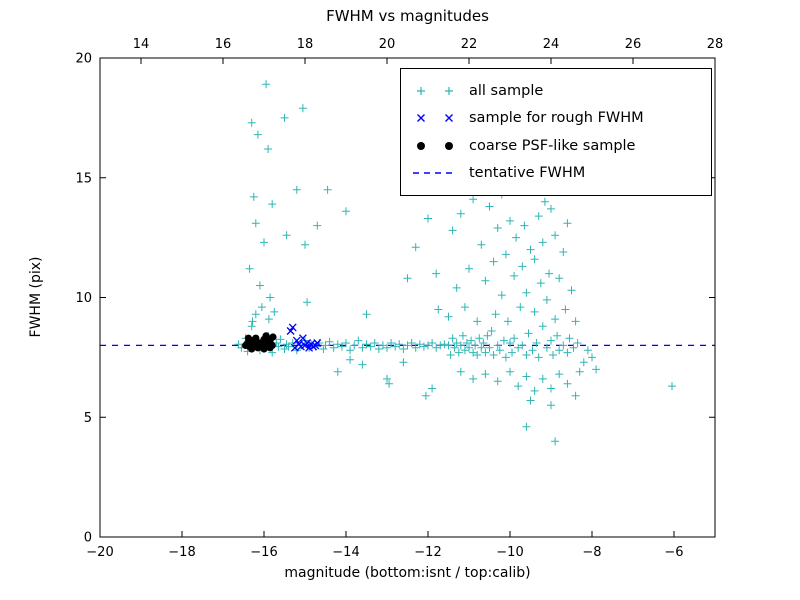 The height and width of the screenshot is (600, 800). I want to click on legend-item-psf-sample: coarse PSF-like sample, so click(556, 146).